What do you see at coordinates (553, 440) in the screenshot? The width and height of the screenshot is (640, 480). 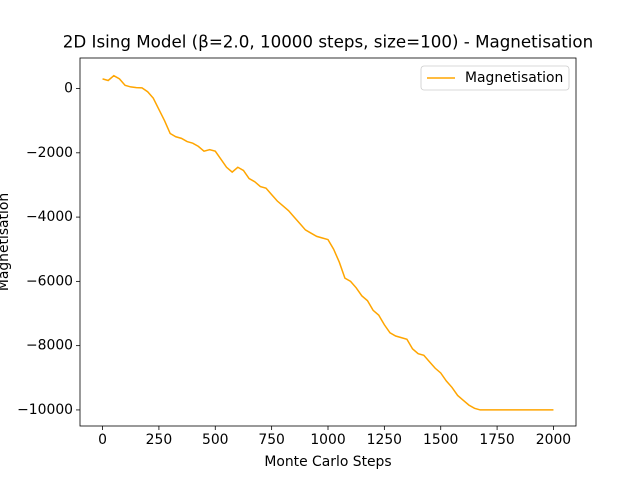 I see `x-tick-label: 2000` at bounding box center [553, 440].